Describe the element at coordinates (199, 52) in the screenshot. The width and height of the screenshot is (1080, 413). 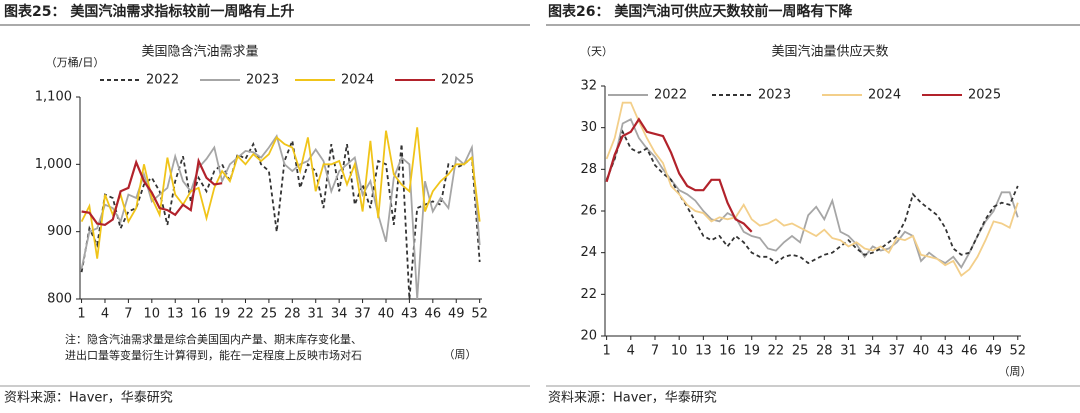
I see `chart-title: 美国隐含汽油需求量` at that location.